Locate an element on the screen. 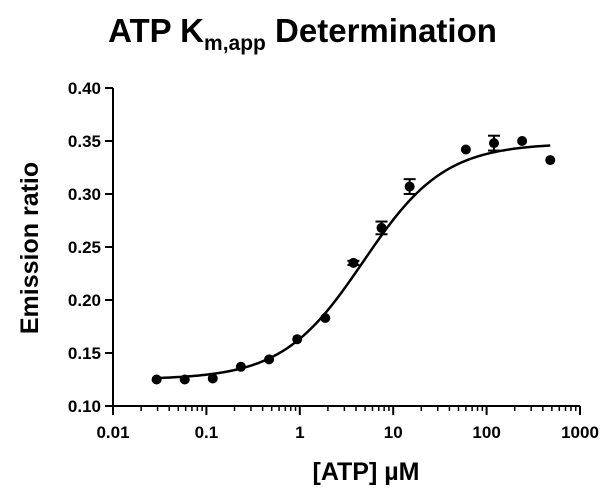 The height and width of the screenshot is (494, 605). y-tick-label: 0.40 is located at coordinates (84, 88).